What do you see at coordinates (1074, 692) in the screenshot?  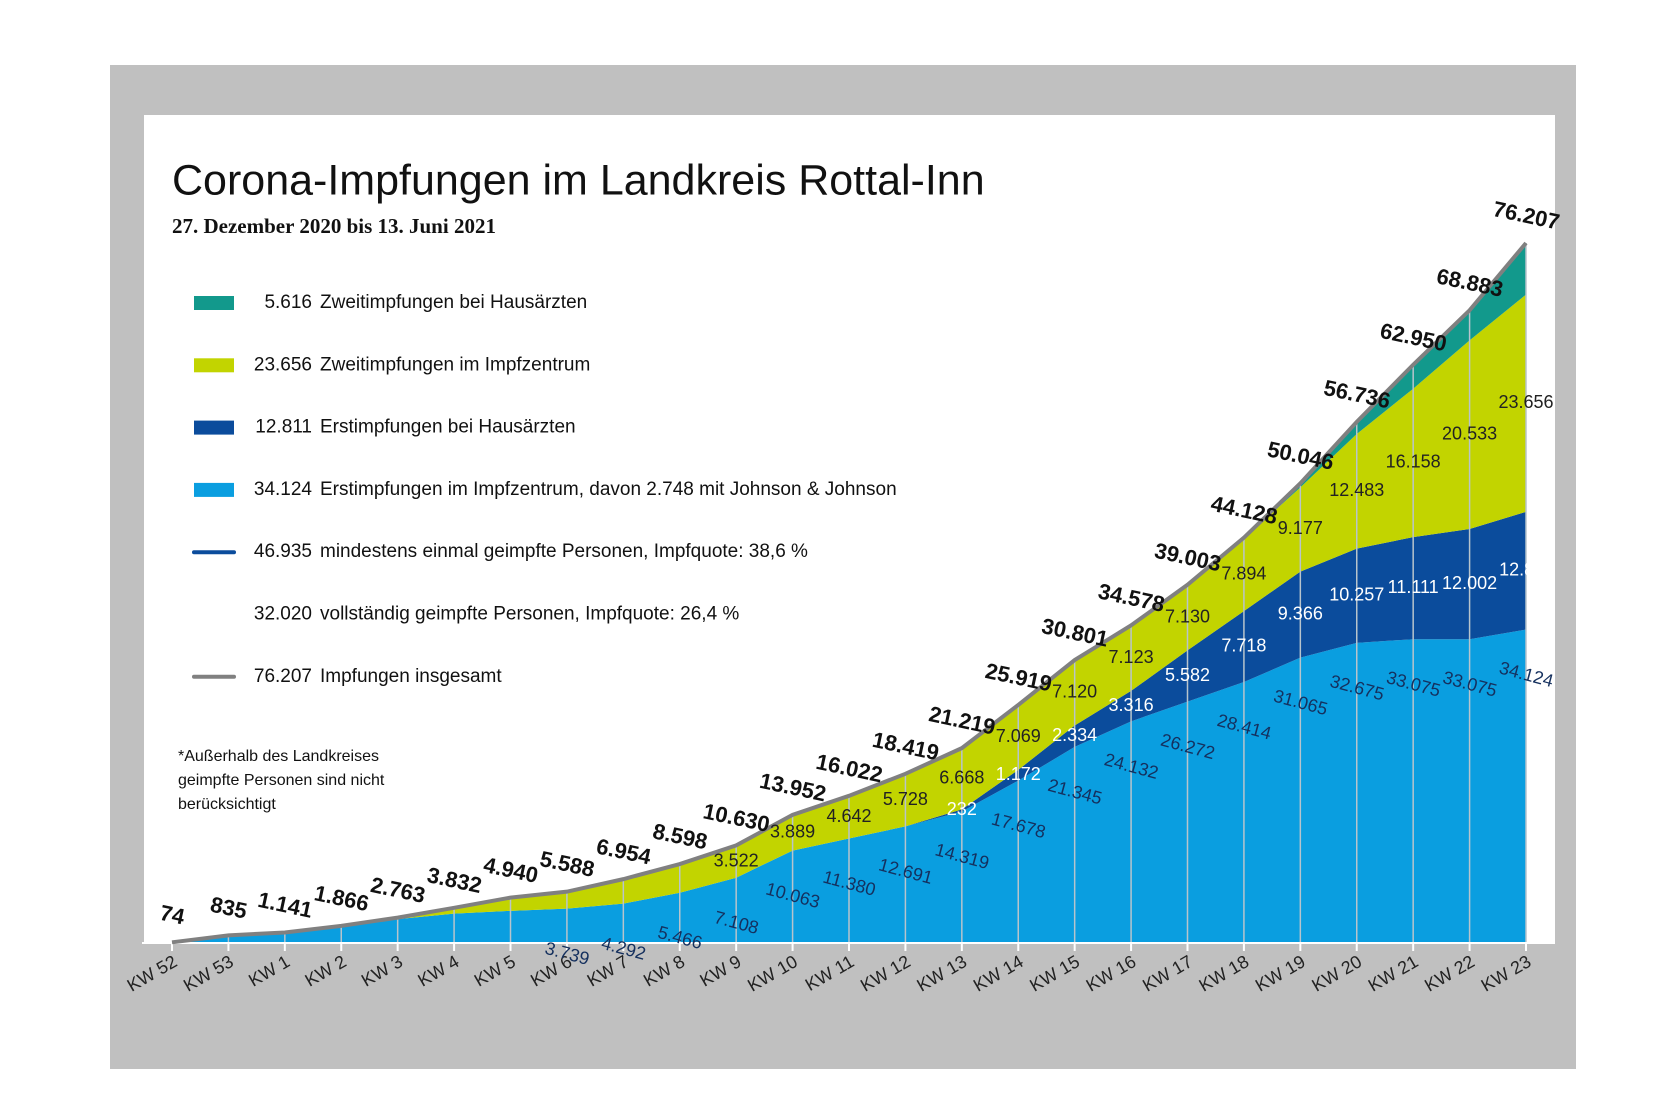 I see `segment-label: 7.120` at bounding box center [1074, 692].